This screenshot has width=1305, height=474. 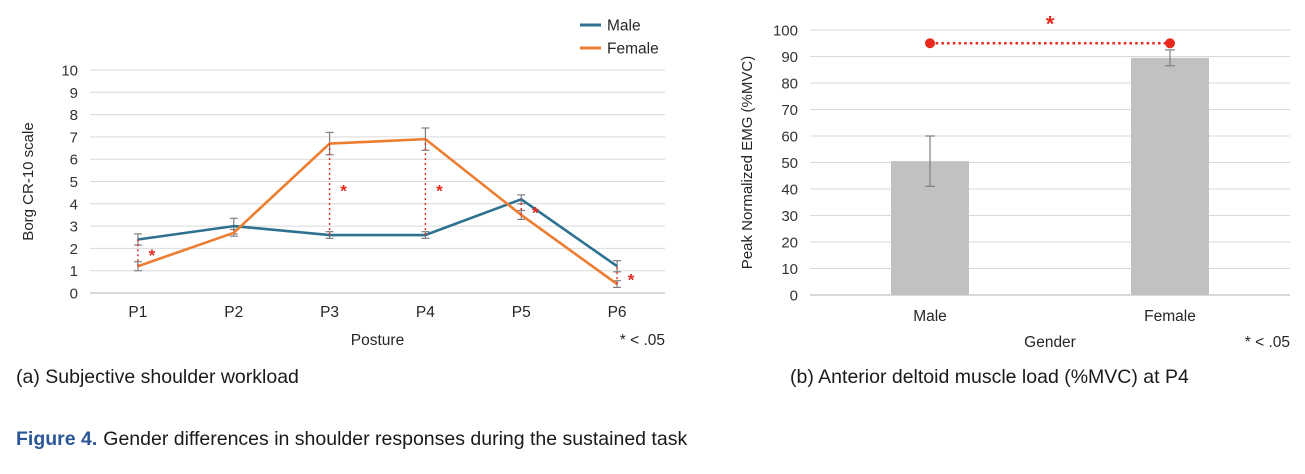 What do you see at coordinates (74, 182) in the screenshot?
I see `y-tick-label: 5` at bounding box center [74, 182].